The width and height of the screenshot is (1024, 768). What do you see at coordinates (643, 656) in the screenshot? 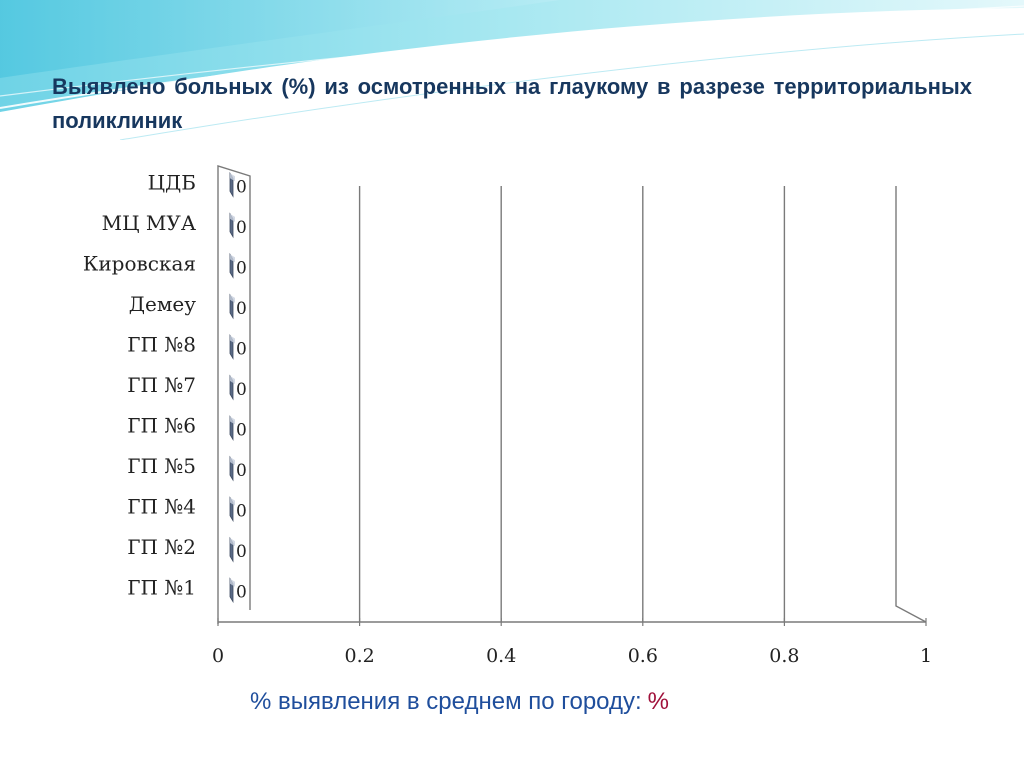
I see `x-tick-label: 0.6` at bounding box center [643, 656].